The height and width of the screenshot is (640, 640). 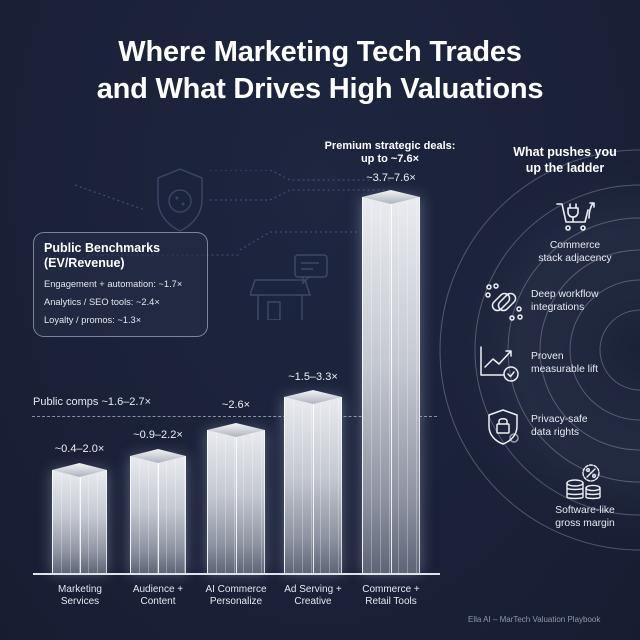 I want to click on bar-commerce-retail-tools: ~3.7–7.6×, so click(x=391, y=372).